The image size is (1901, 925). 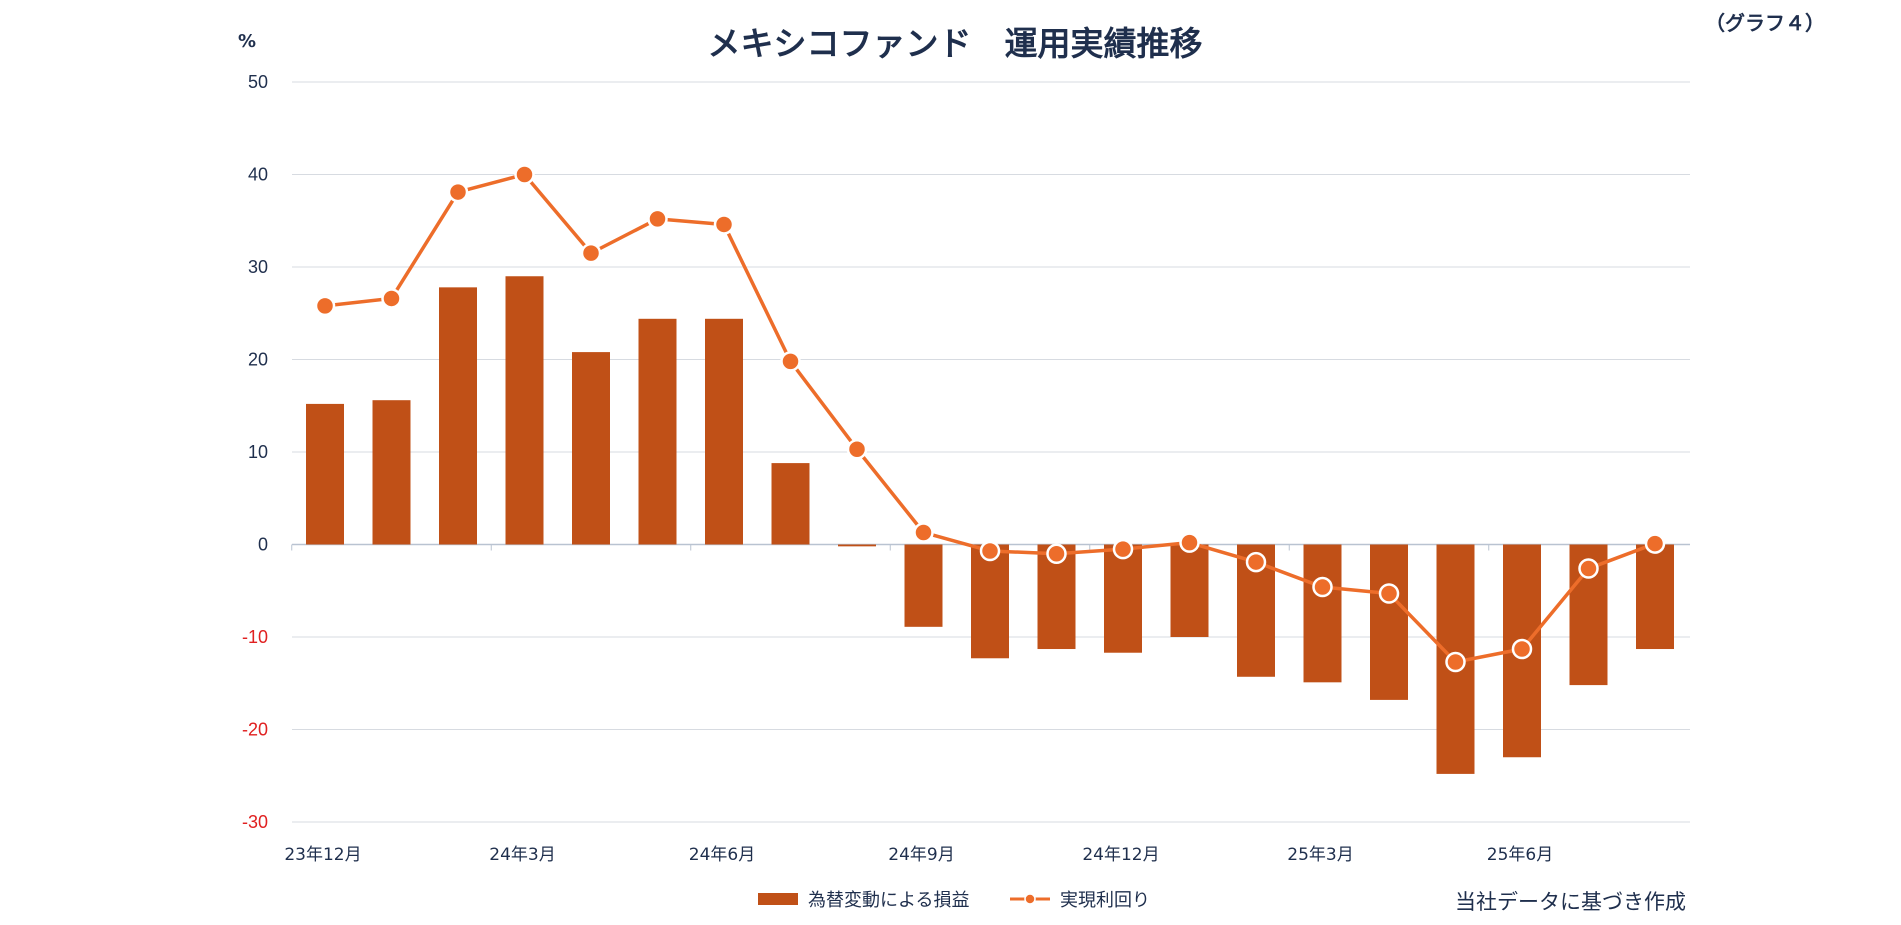 I want to click on legend-line-label: 実現利回り, so click(x=1105, y=900).